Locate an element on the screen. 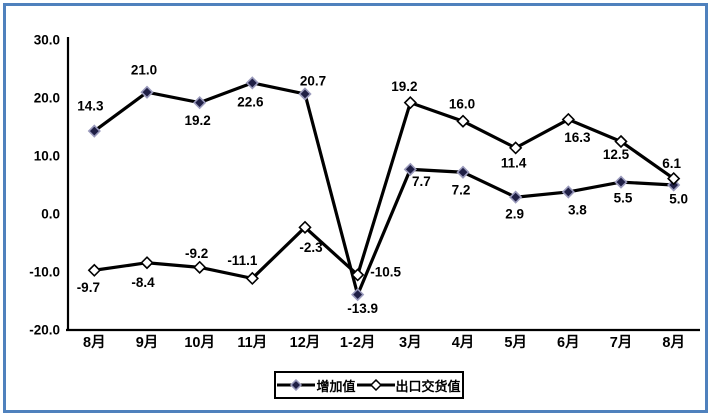 The image size is (713, 419). data-label: 16.0 is located at coordinates (462, 104).